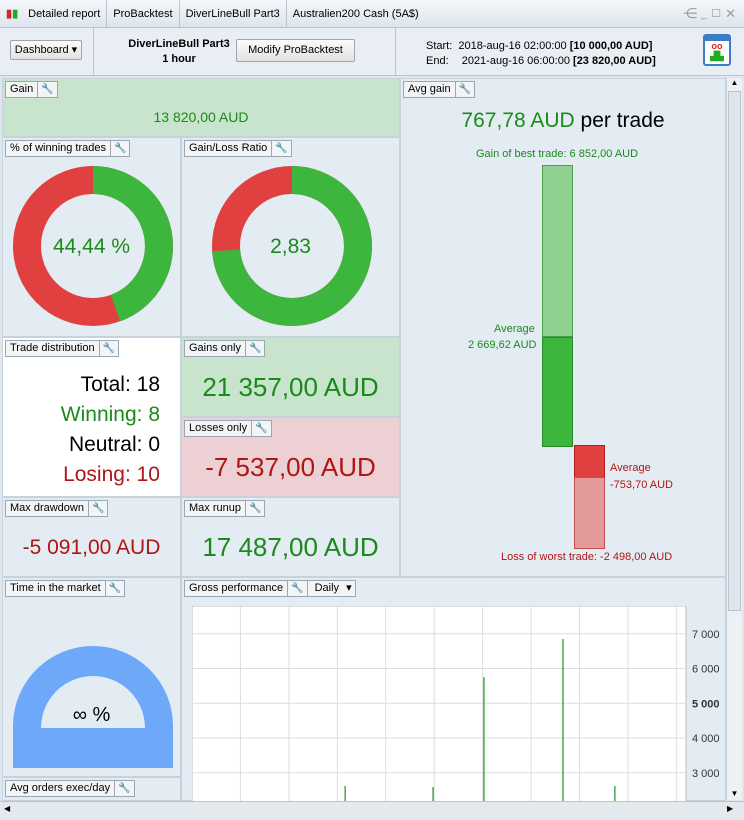 This screenshot has height=820, width=744. I want to click on gauge-inner, so click(93, 702).